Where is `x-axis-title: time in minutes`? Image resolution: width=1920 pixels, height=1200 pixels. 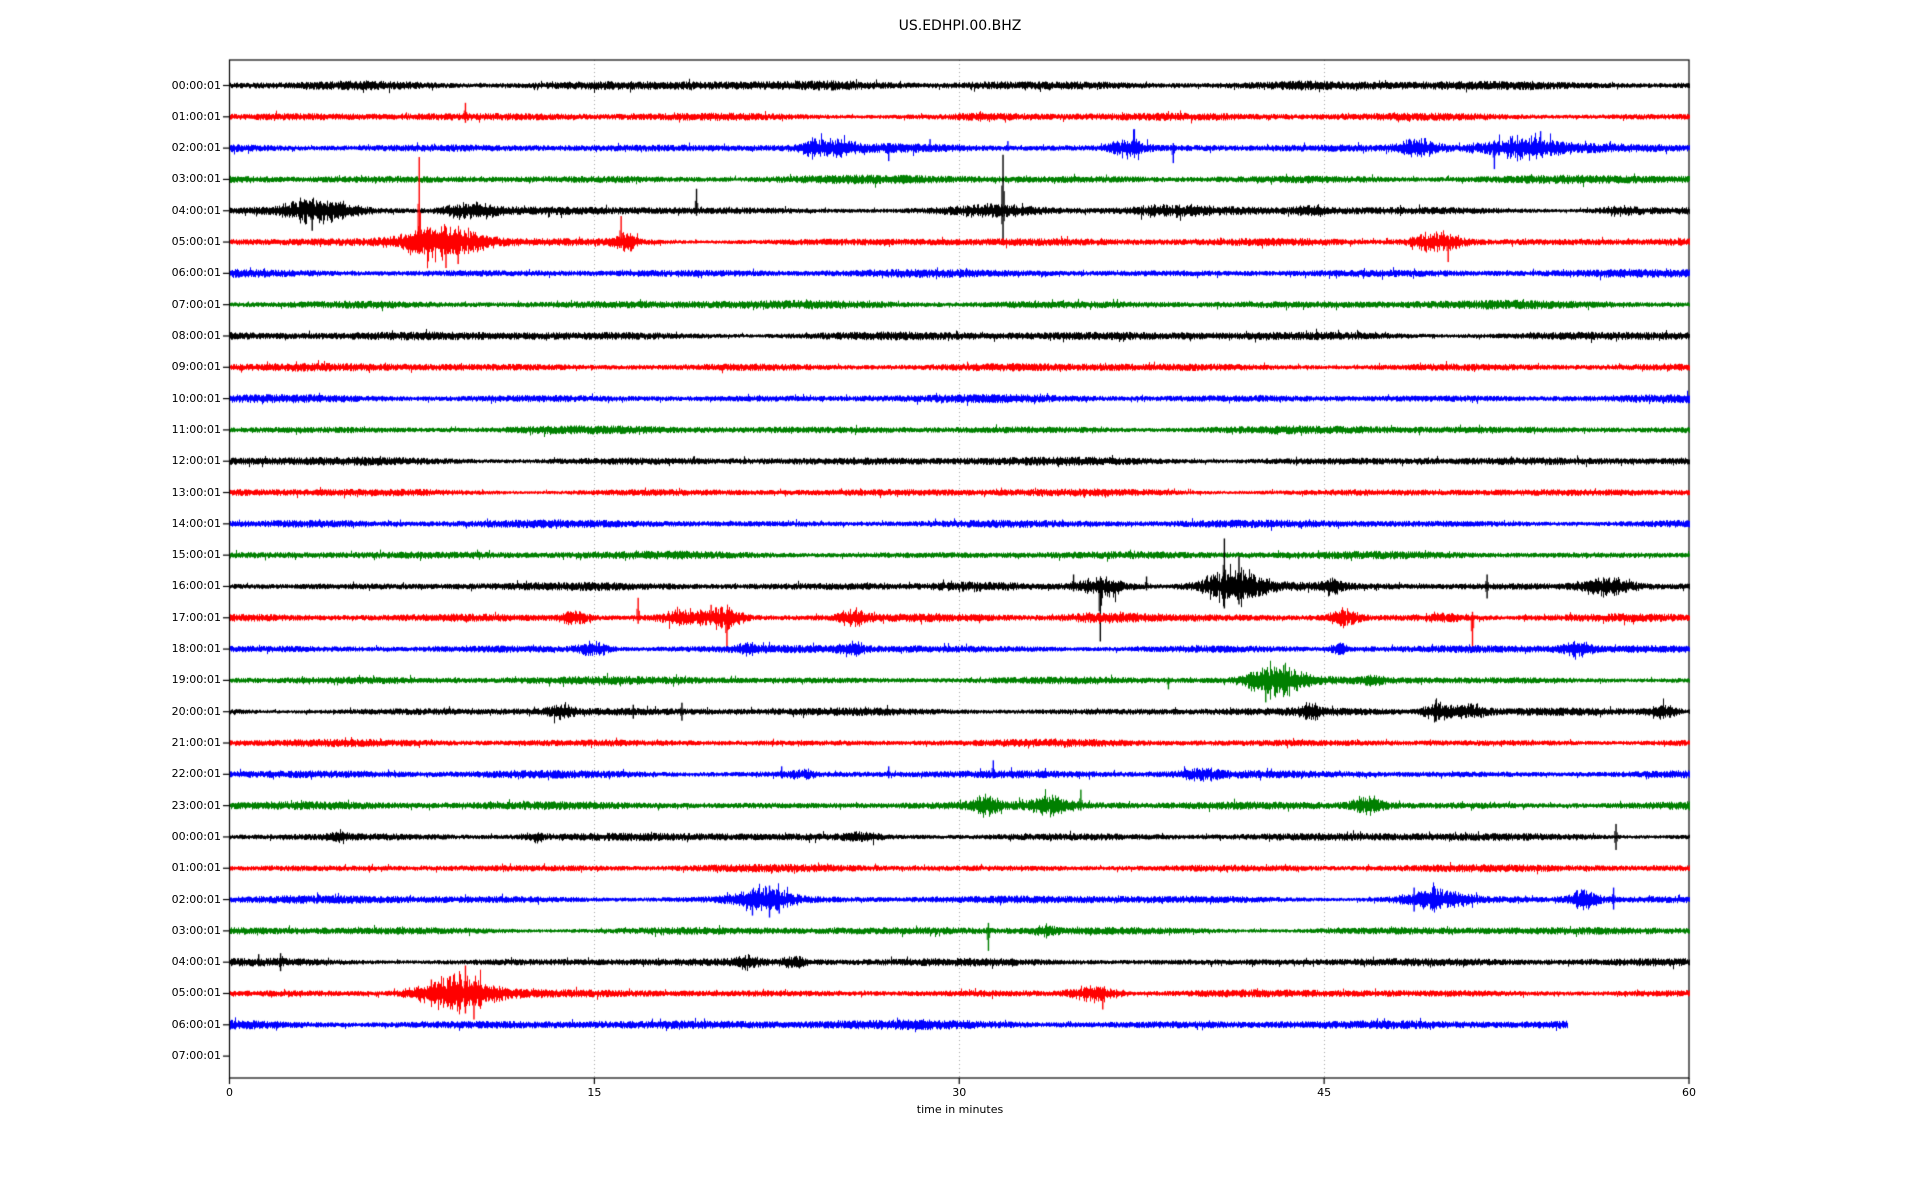 x-axis-title: time in minutes is located at coordinates (960, 1109).